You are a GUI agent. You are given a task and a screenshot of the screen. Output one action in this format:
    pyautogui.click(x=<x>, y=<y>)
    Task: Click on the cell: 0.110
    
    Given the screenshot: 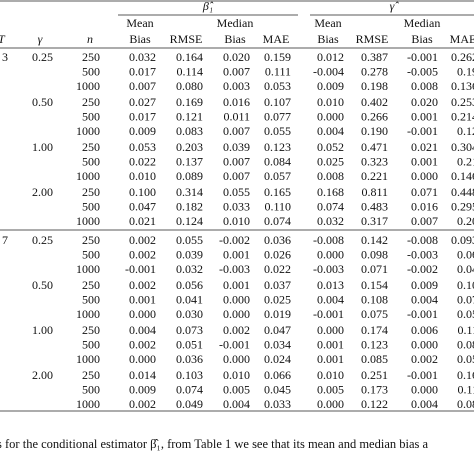 What is the action you would take?
    pyautogui.click(x=277, y=206)
    